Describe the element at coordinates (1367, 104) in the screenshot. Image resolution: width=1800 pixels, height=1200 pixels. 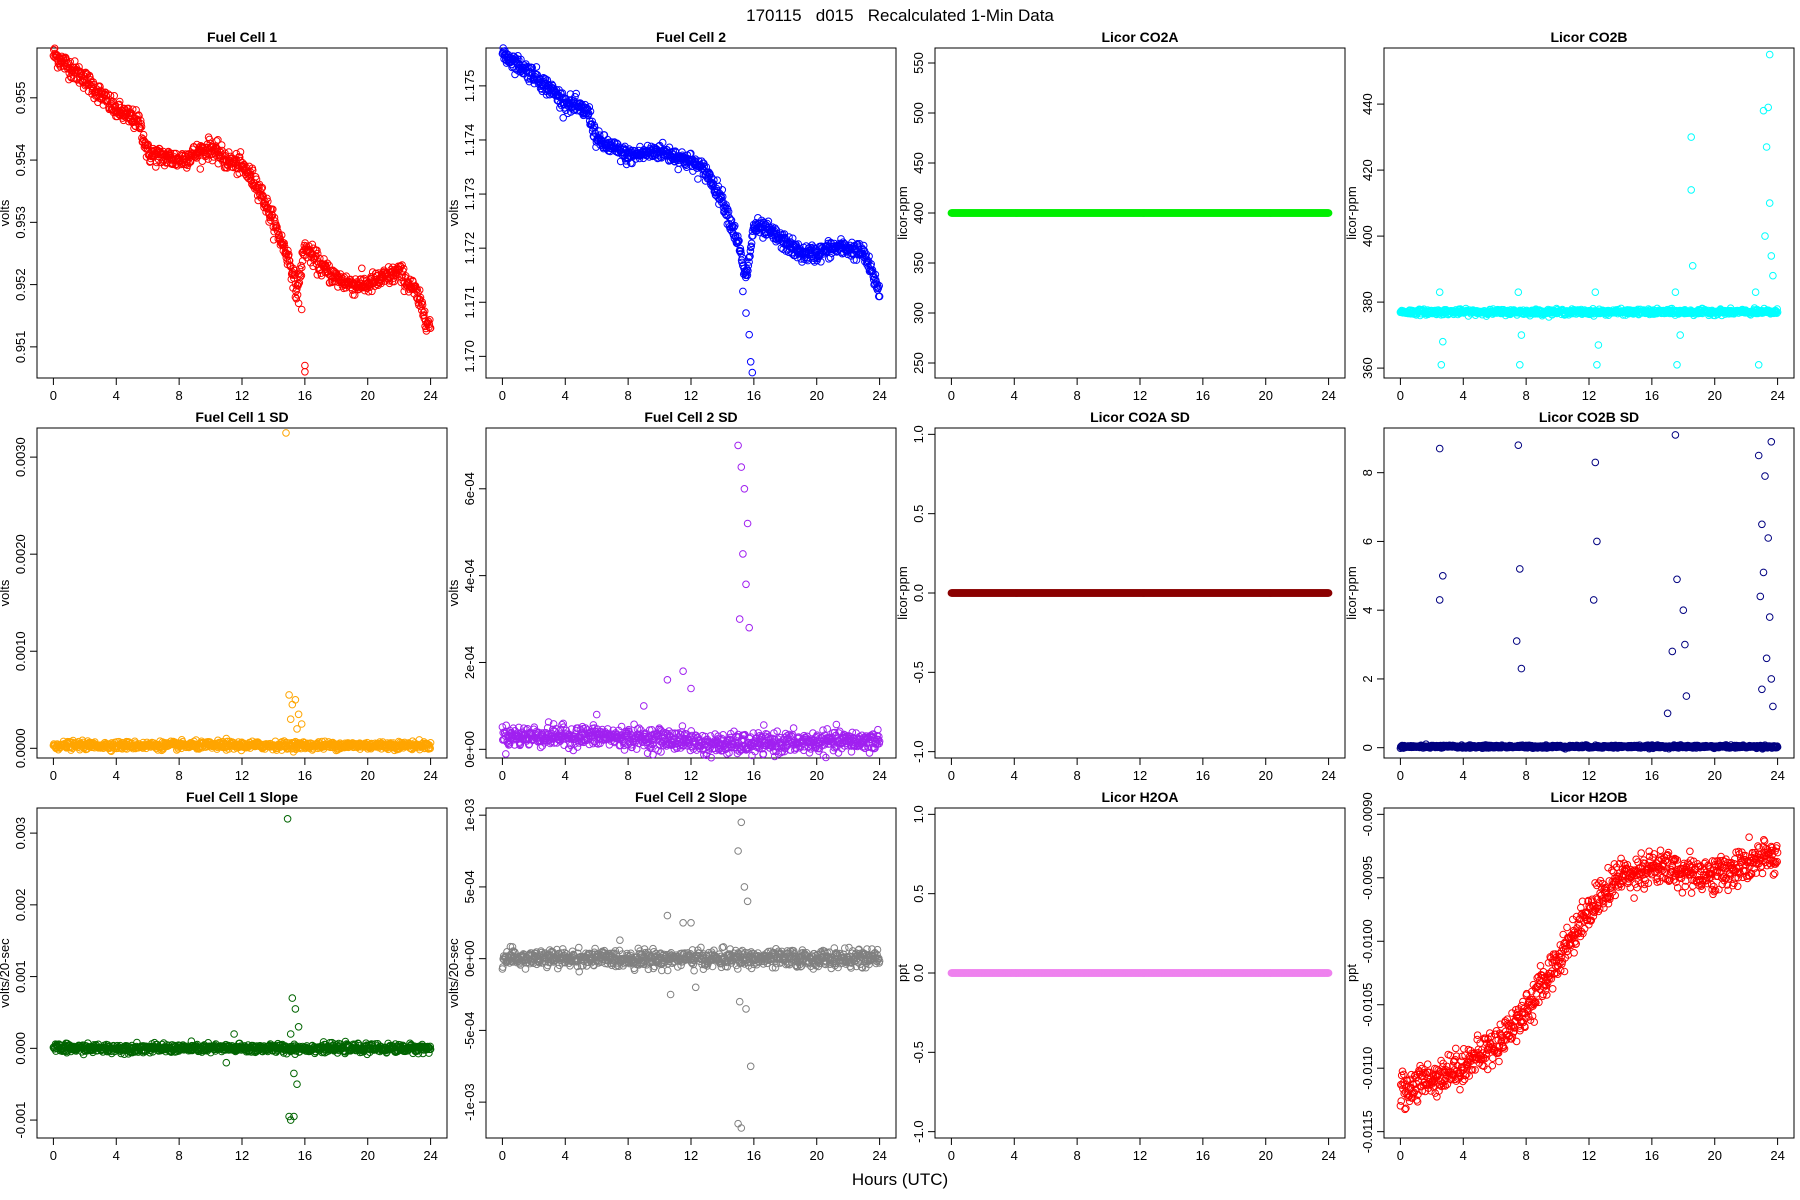
I see `y-tick-label: 440` at that location.